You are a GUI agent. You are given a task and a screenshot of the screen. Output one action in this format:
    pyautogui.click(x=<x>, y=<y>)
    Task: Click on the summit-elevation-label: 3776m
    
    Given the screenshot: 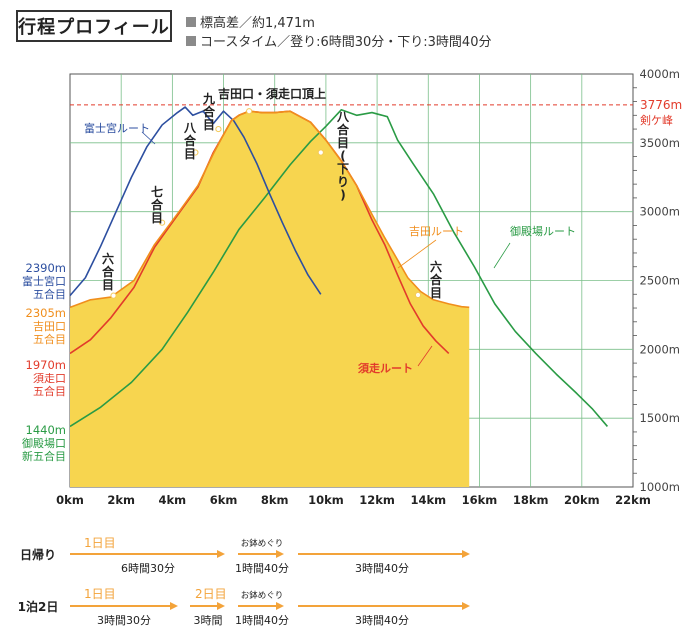 What is the action you would take?
    pyautogui.click(x=661, y=105)
    